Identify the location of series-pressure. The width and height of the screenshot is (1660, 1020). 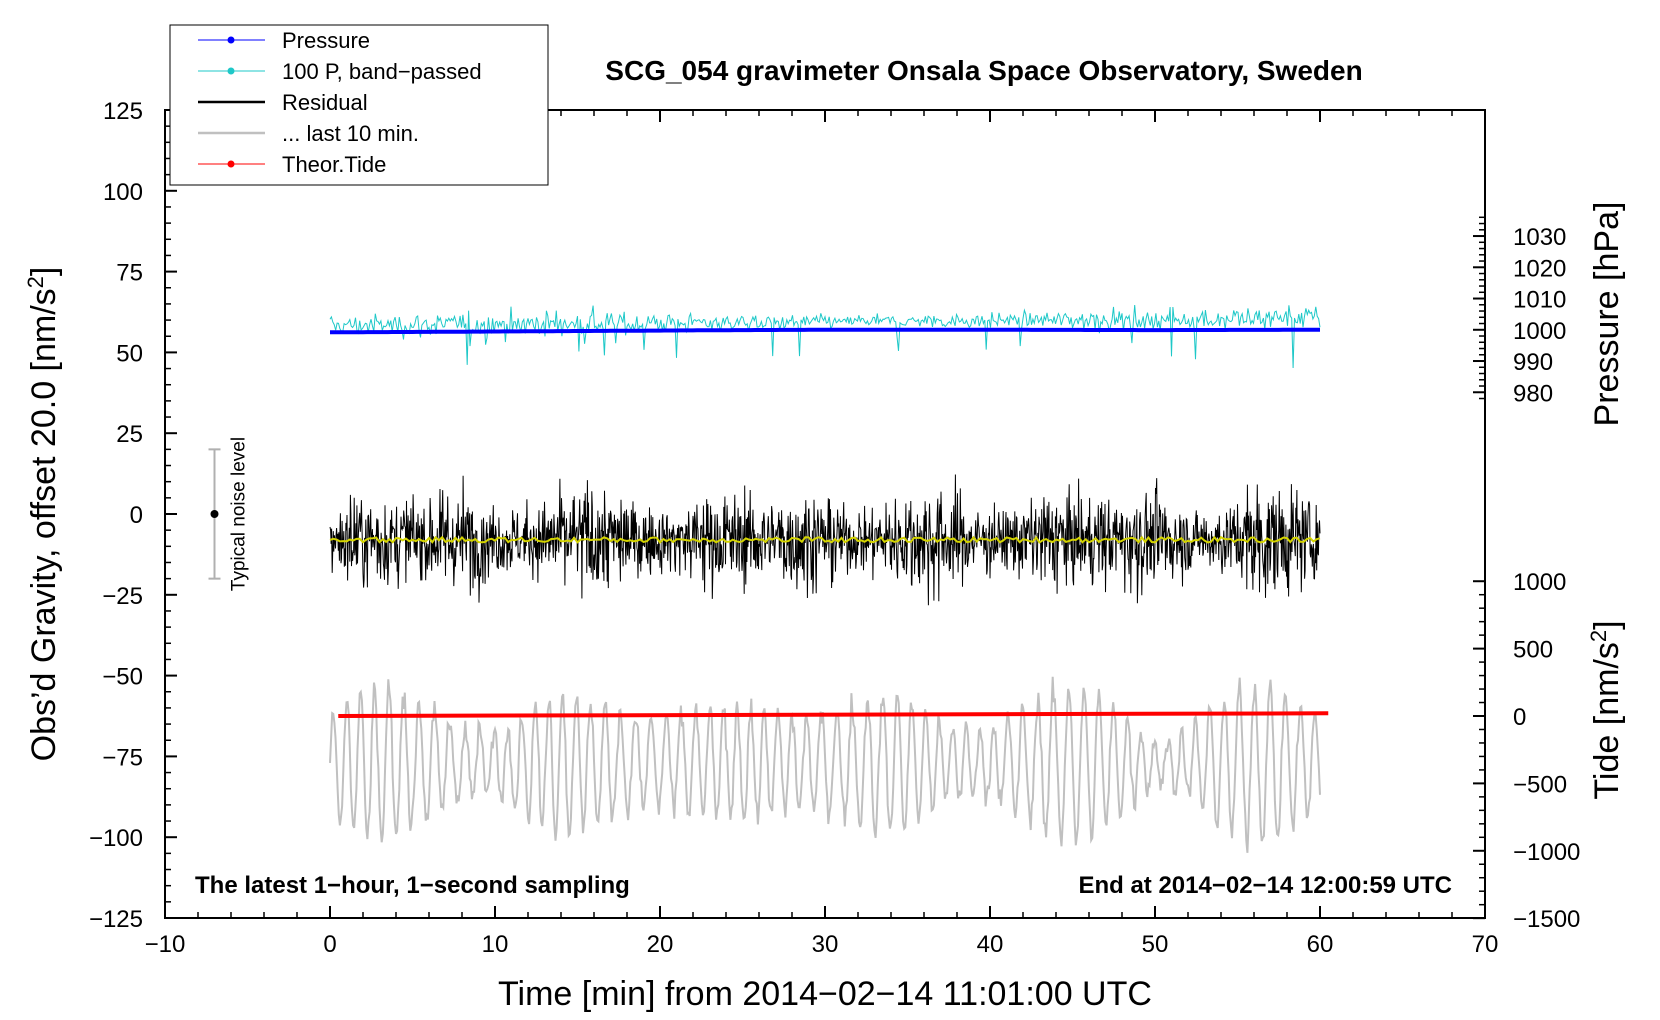
(825, 331).